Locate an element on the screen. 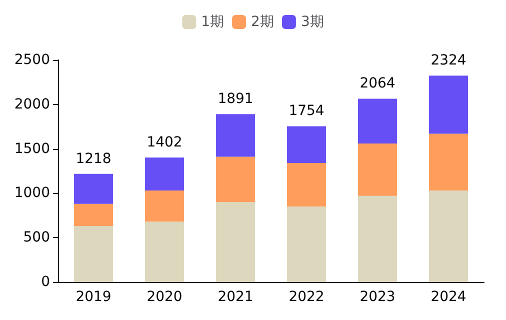  x-tick-label: 2021 is located at coordinates (236, 297).